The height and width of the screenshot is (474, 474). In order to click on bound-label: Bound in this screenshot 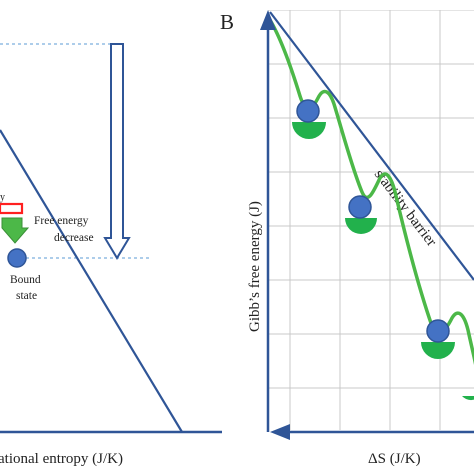, I will do `click(25, 280)`.